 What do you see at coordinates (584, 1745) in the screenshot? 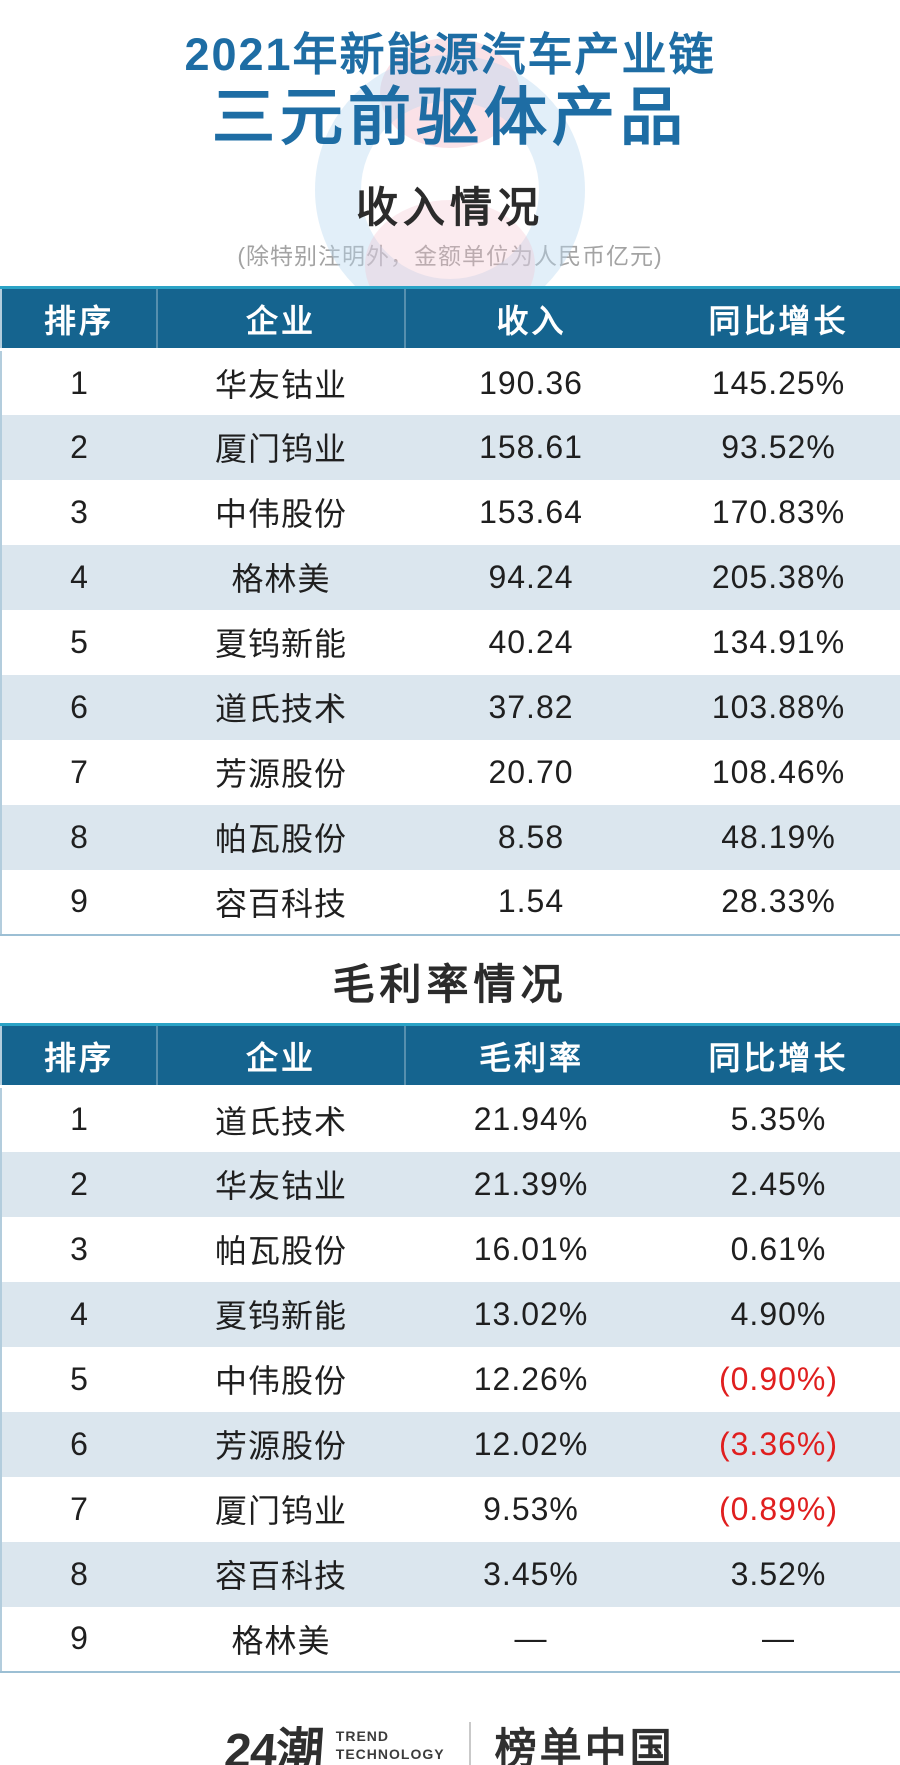
I see `bangdan-china-logo: 榜单中国` at bounding box center [584, 1745].